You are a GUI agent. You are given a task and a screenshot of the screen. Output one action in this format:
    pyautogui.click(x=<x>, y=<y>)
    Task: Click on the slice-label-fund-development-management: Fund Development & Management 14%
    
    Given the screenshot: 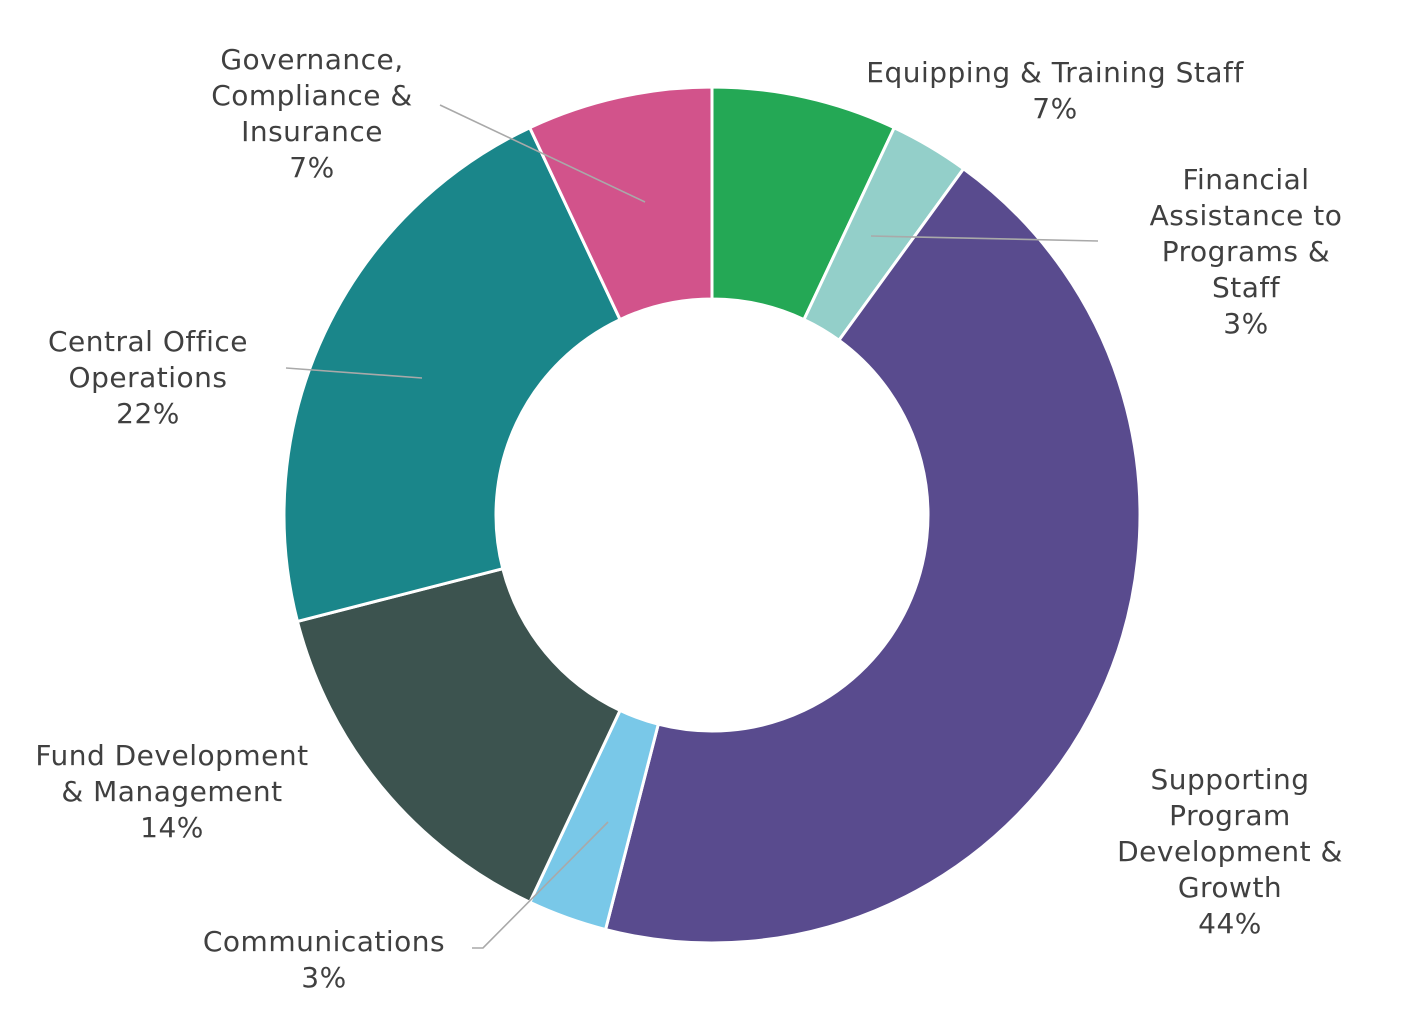 What is the action you would take?
    pyautogui.click(x=171, y=791)
    